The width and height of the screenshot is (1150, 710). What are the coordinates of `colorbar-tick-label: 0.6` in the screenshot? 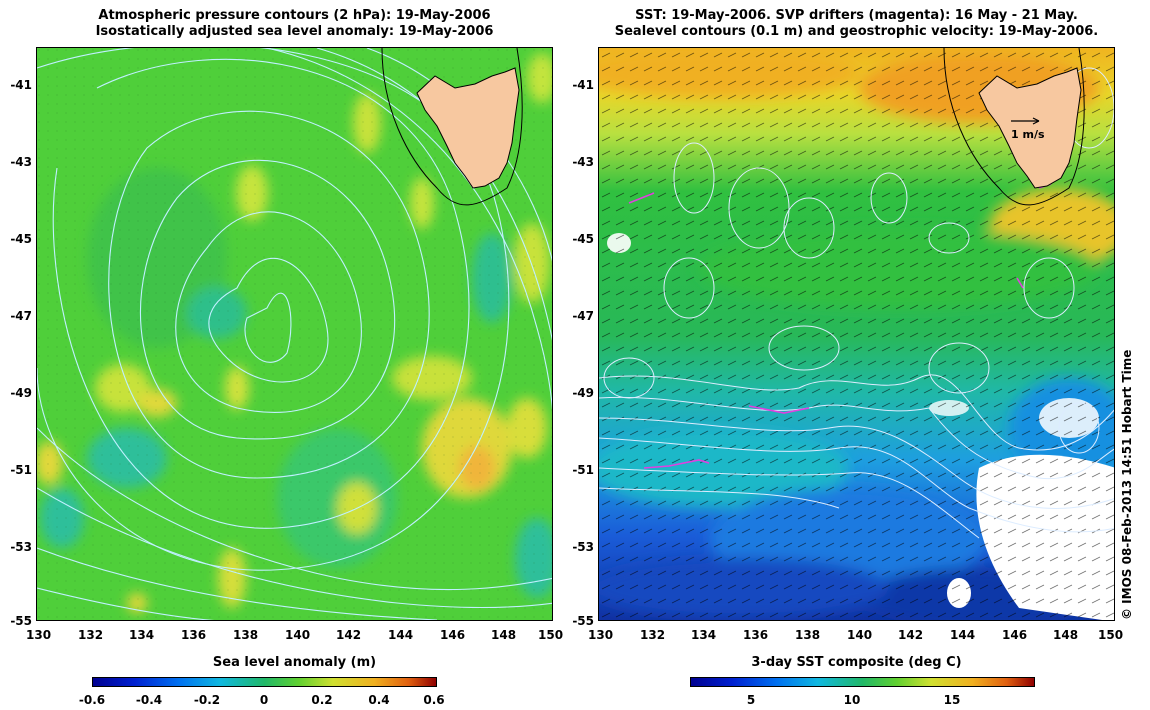 It's located at (434, 700).